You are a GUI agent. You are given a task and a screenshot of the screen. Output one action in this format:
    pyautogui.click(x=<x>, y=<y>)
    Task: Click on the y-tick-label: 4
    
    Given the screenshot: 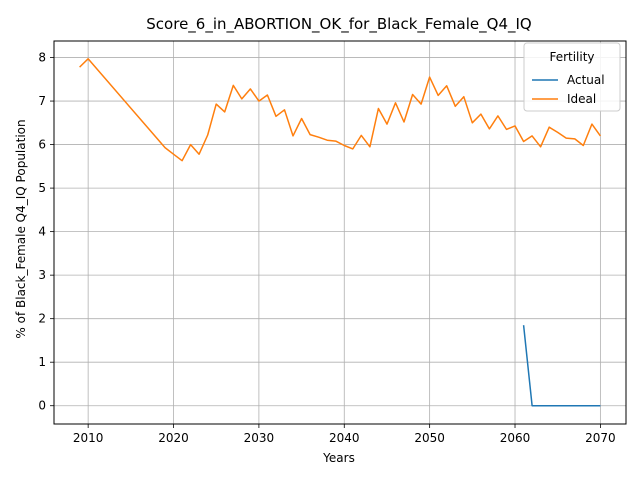 What is the action you would take?
    pyautogui.click(x=42, y=232)
    